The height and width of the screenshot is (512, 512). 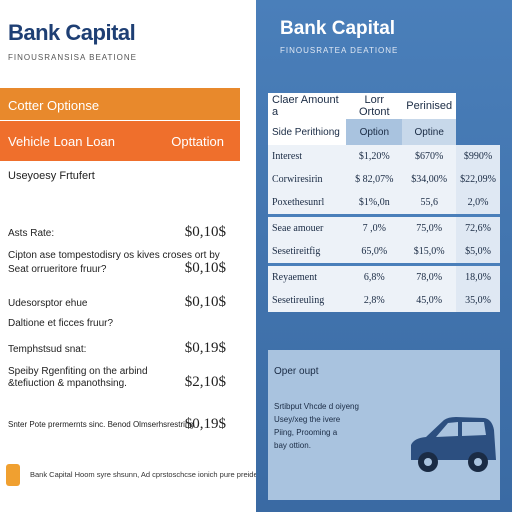 I want to click on row-label: Daltione et ficces fruur?, so click(x=61, y=323).